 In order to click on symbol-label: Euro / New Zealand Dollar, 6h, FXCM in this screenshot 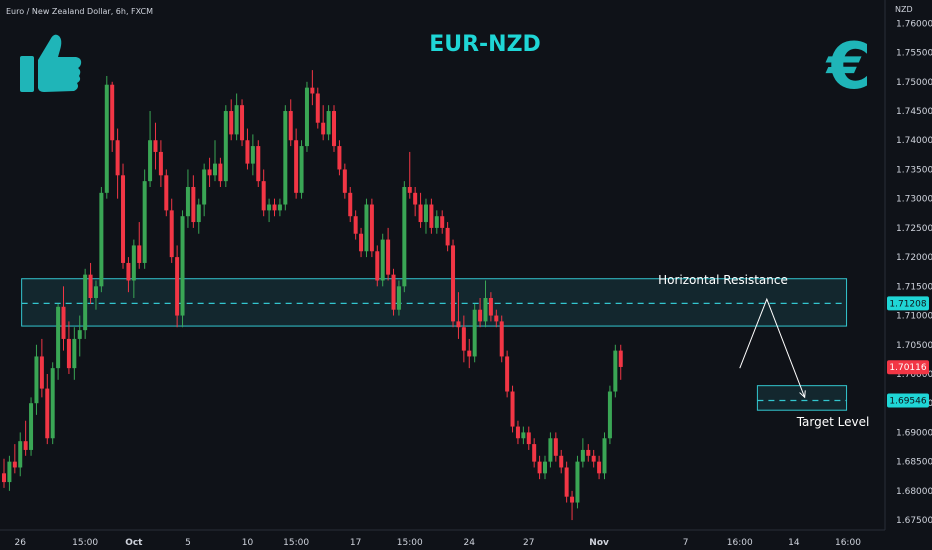, I will do `click(79, 11)`.